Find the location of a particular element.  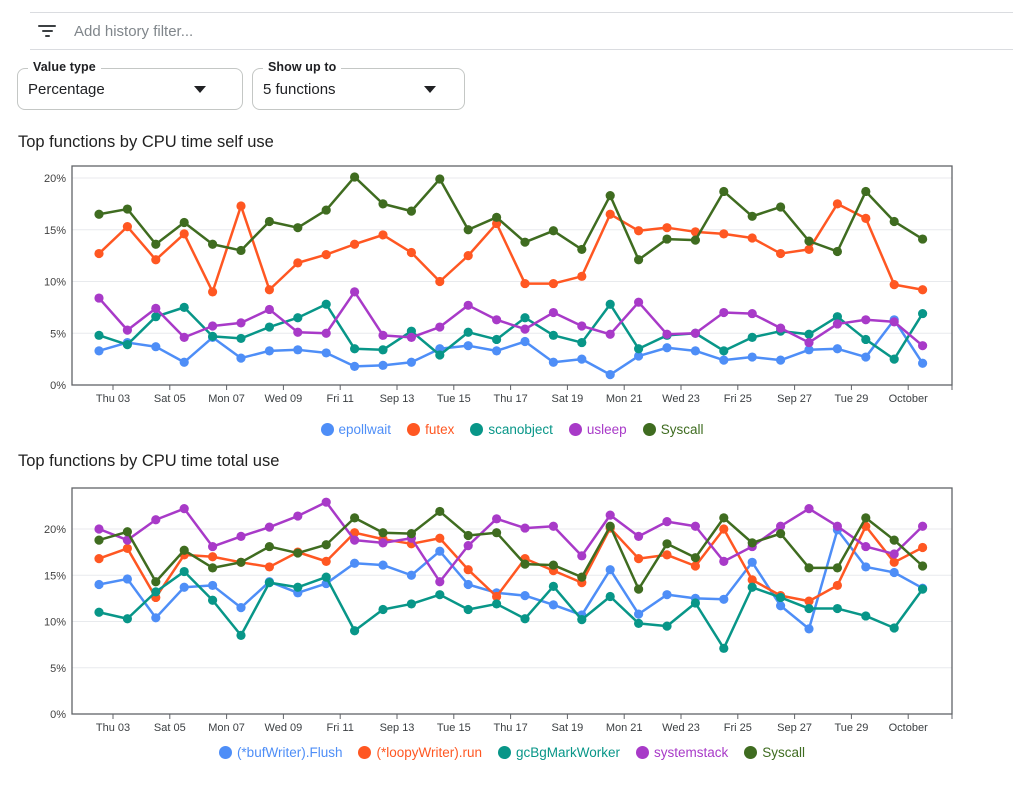

legend-item-epollwait: epollwait is located at coordinates (355, 429).